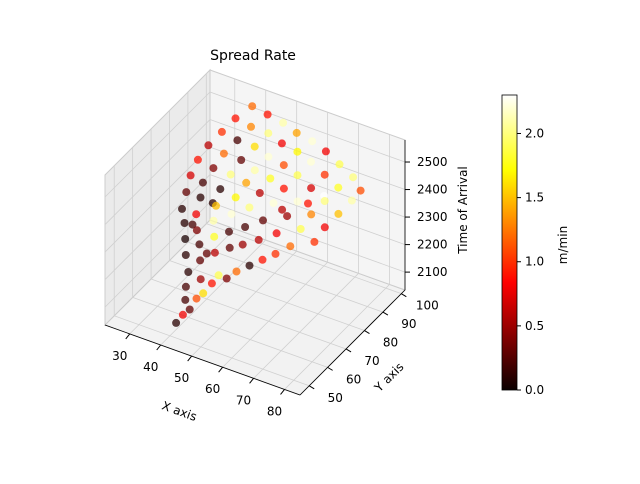 This screenshot has height=484, width=640. I want to click on x-axis-label: X axis, so click(179, 410).